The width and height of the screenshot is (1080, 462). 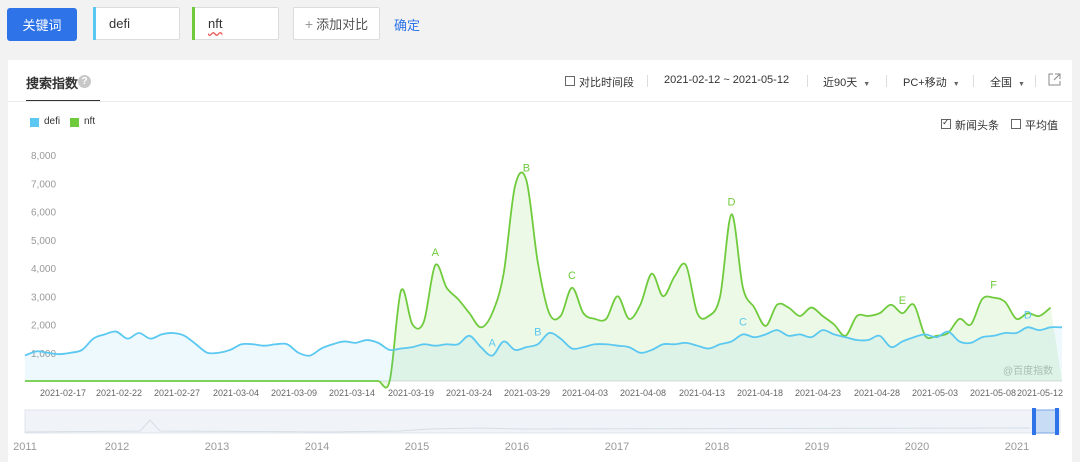 I want to click on device-select-value: PC+移动, so click(x=925, y=83).